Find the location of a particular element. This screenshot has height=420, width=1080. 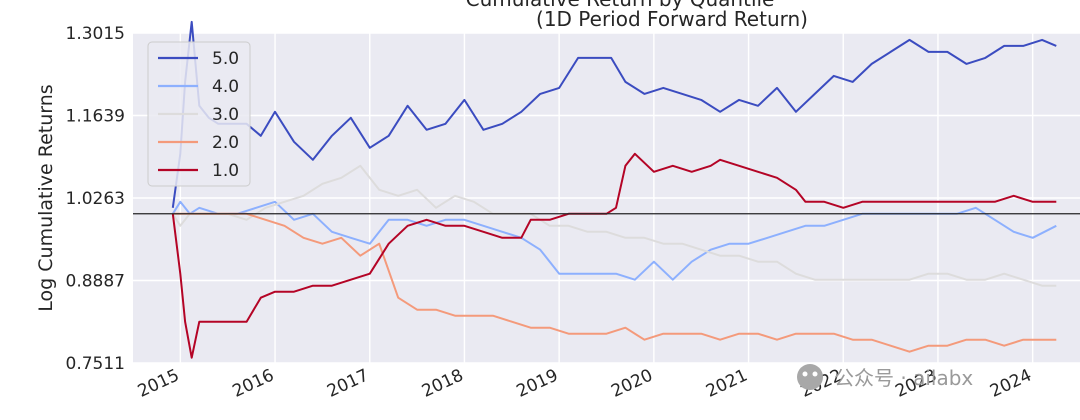

y-axis-ticks: 0.7511 0.8887 1.0263 1.1639 1.3015 is located at coordinates (95, 199).